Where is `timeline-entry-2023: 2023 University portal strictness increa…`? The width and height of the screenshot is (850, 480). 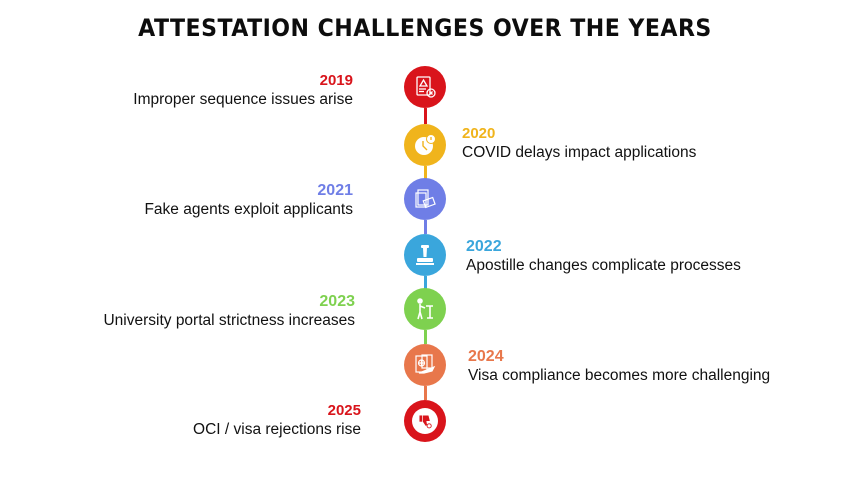
timeline-entry-2023: 2023 University portal strictness increa… is located at coordinates (229, 311).